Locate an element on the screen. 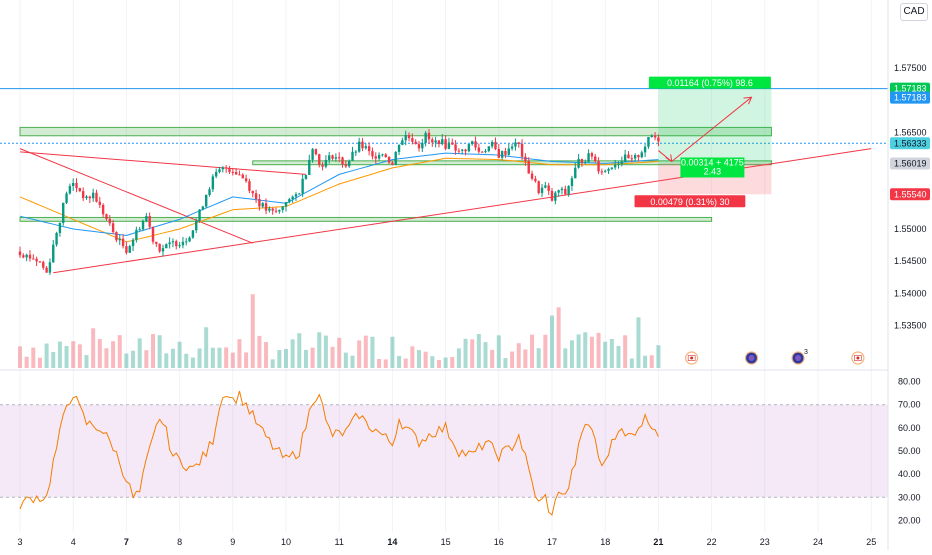 This screenshot has height=555, width=932. trendline is located at coordinates (136, 196).